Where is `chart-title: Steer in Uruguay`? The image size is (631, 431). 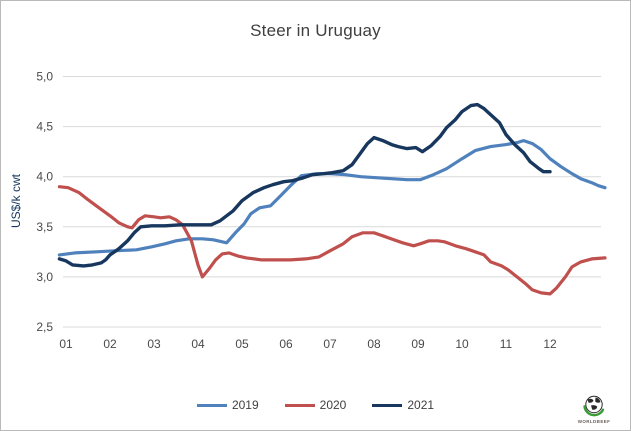
chart-title: Steer in Uruguay is located at coordinates (315, 30).